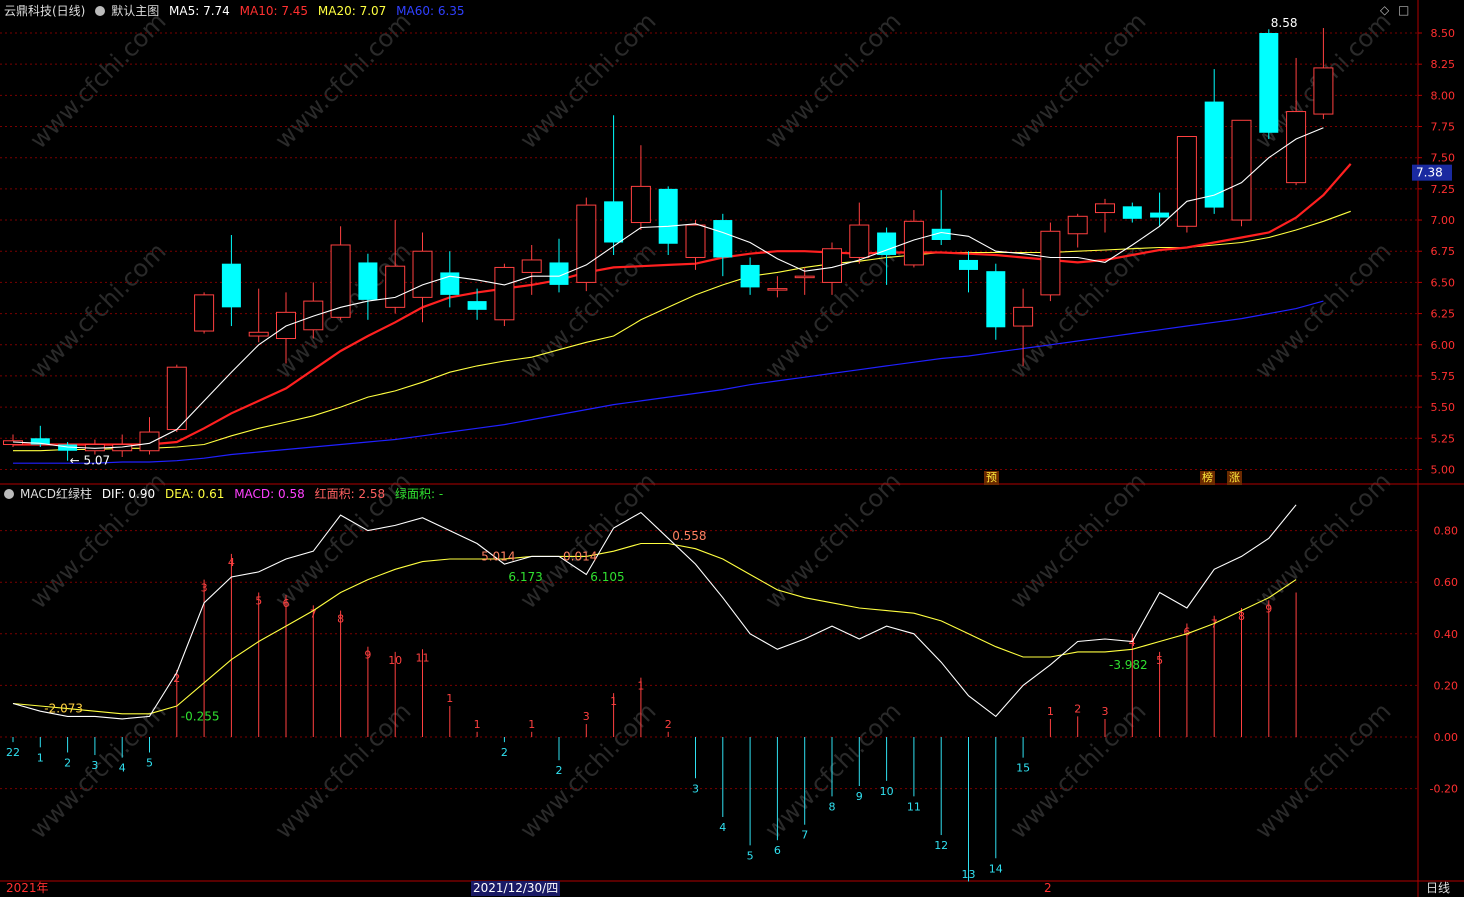 The image size is (1464, 897). What do you see at coordinates (1443, 158) in the screenshot?
I see `main-tick-label: 7.50` at bounding box center [1443, 158].